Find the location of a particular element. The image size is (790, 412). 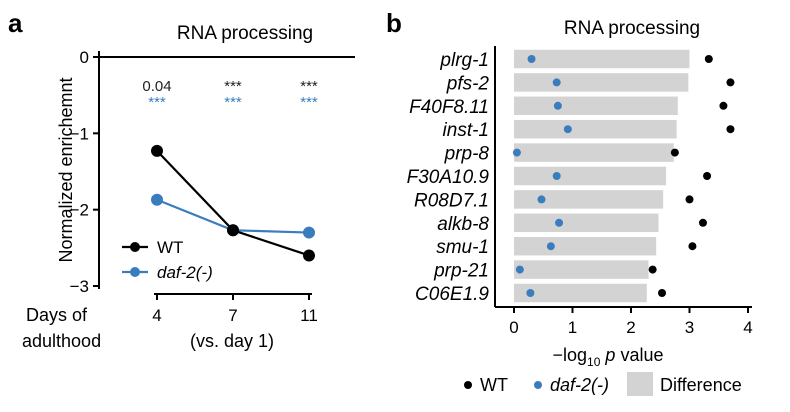

b-category-label: C06E1.9 is located at coordinates (452, 294).